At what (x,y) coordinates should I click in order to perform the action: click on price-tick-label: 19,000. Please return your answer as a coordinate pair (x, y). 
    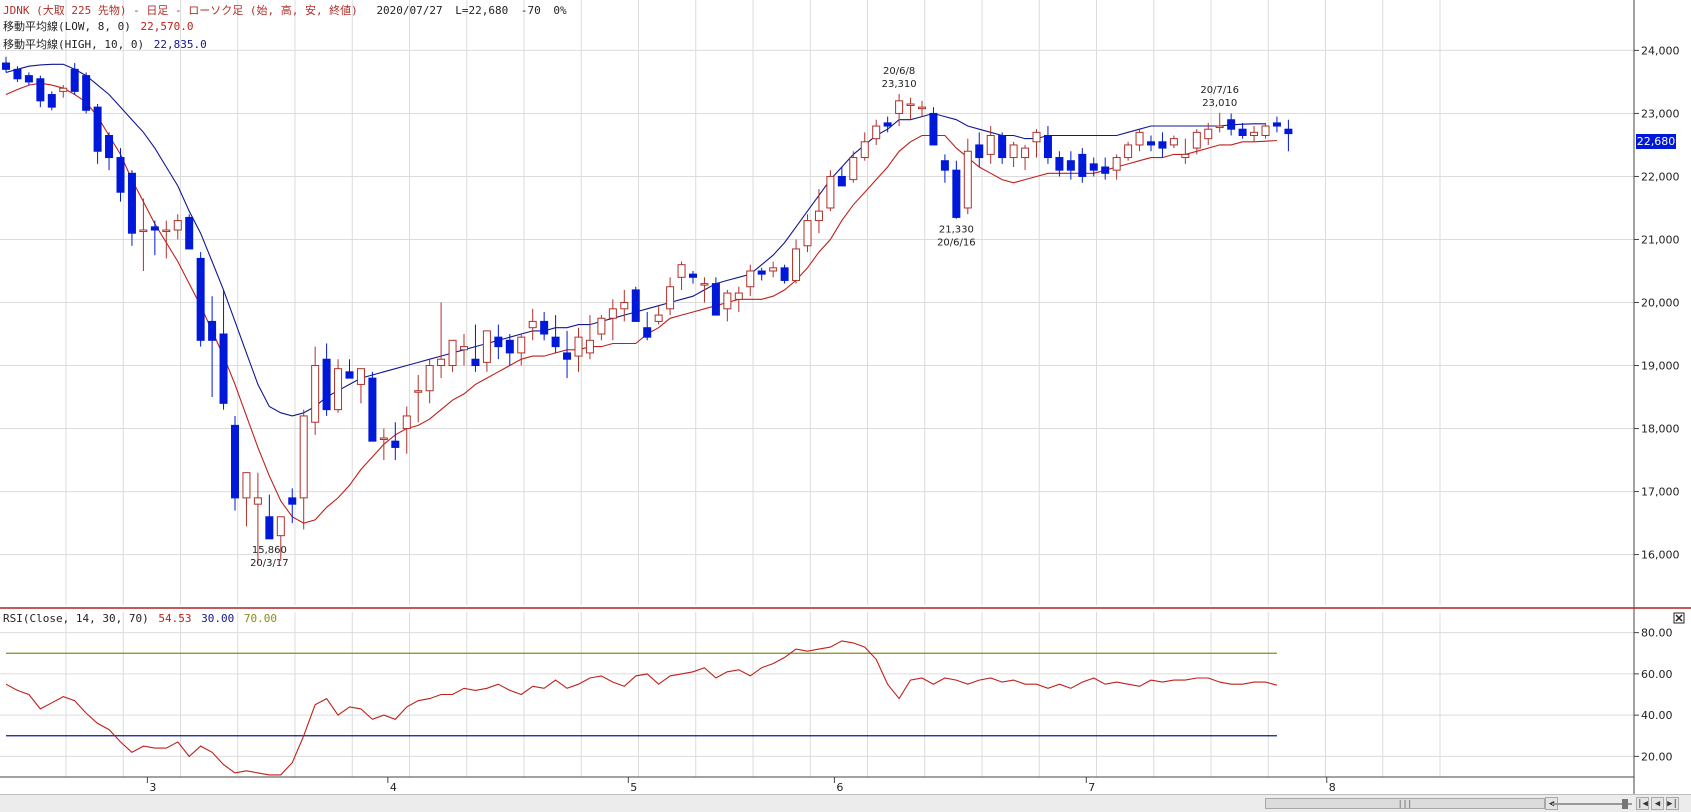
    Looking at the image, I should click on (1660, 366).